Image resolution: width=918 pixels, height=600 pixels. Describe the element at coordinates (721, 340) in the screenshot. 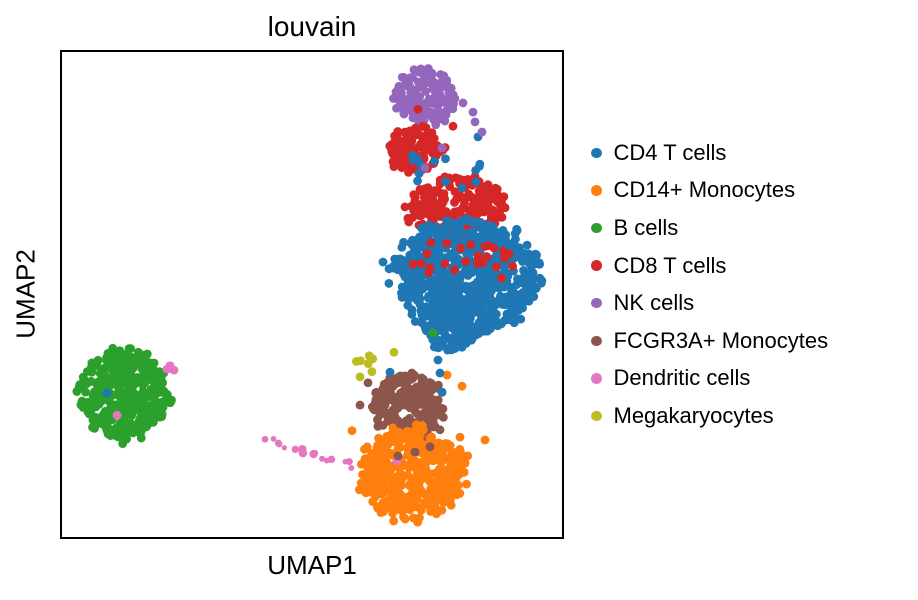

I see `legend-label: FCGR3A+ Monocytes` at that location.